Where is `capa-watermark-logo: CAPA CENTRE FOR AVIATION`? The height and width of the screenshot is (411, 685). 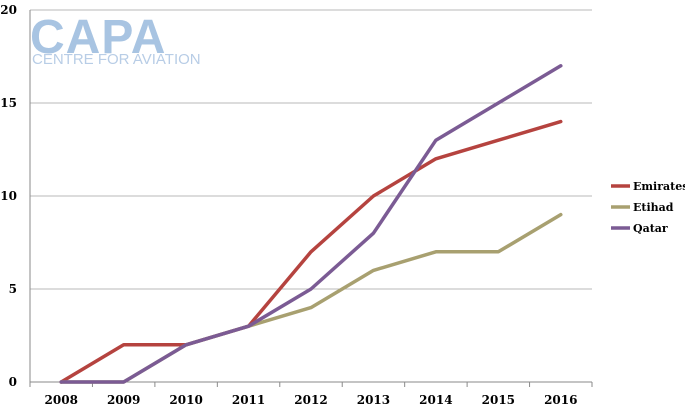
capa-watermark-logo: CAPA CENTRE FOR AVIATION is located at coordinates (115, 39).